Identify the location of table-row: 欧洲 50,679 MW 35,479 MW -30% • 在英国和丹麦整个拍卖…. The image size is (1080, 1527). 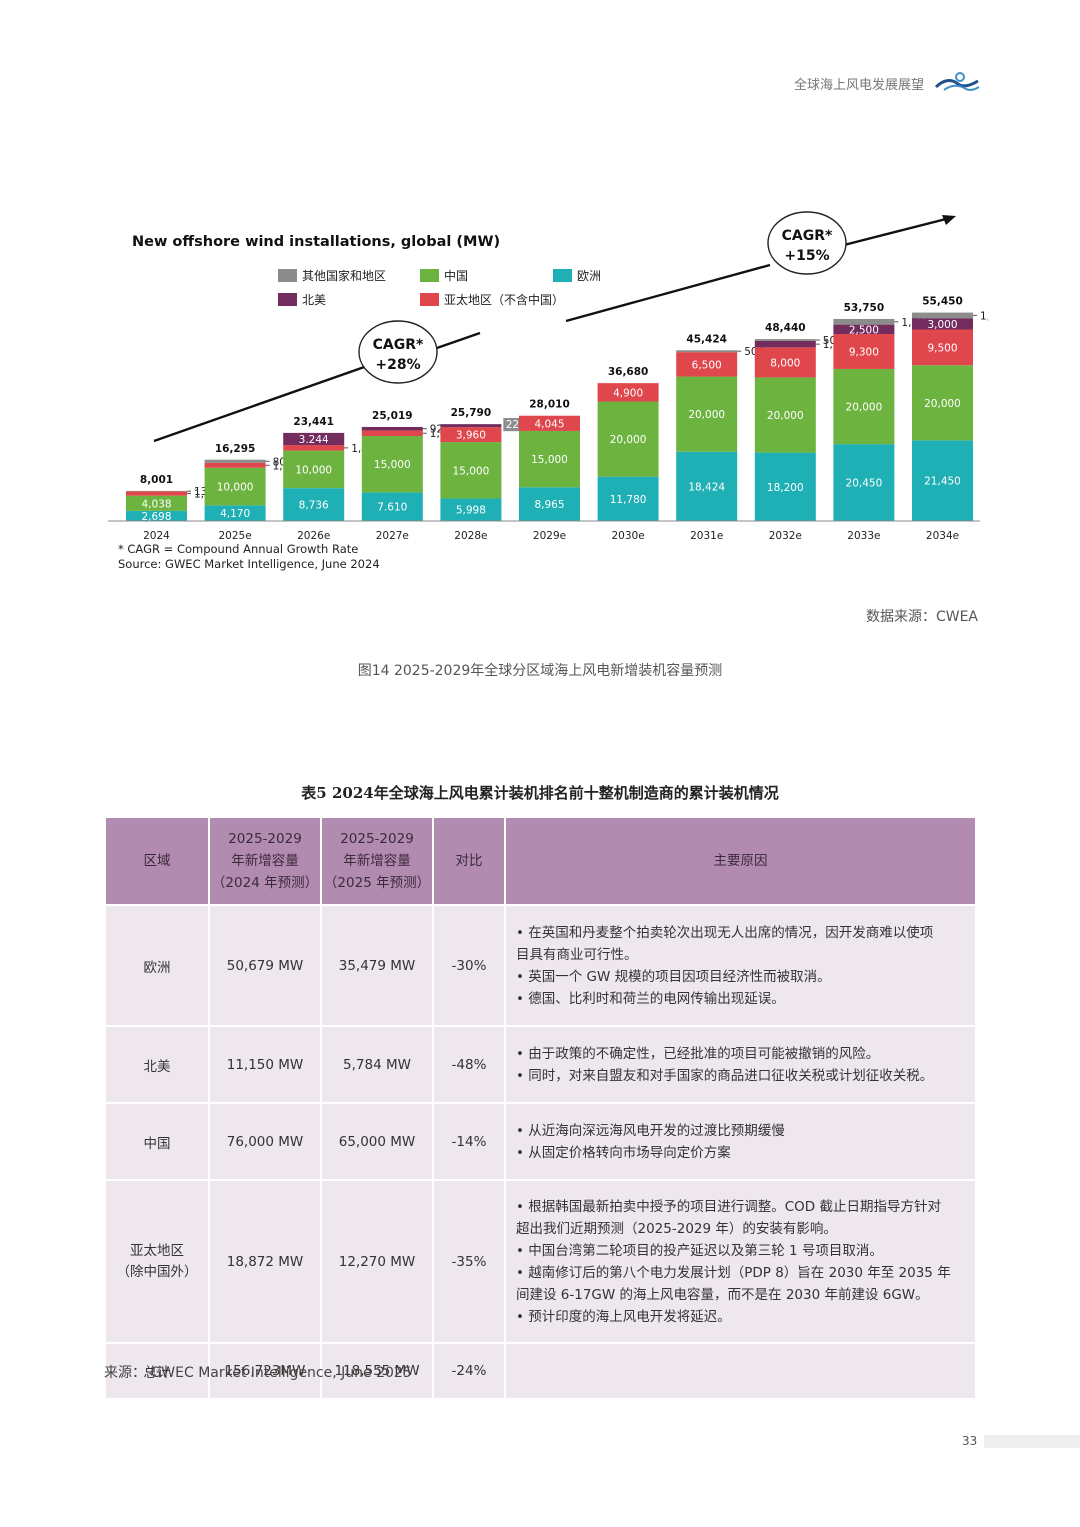
(540, 965).